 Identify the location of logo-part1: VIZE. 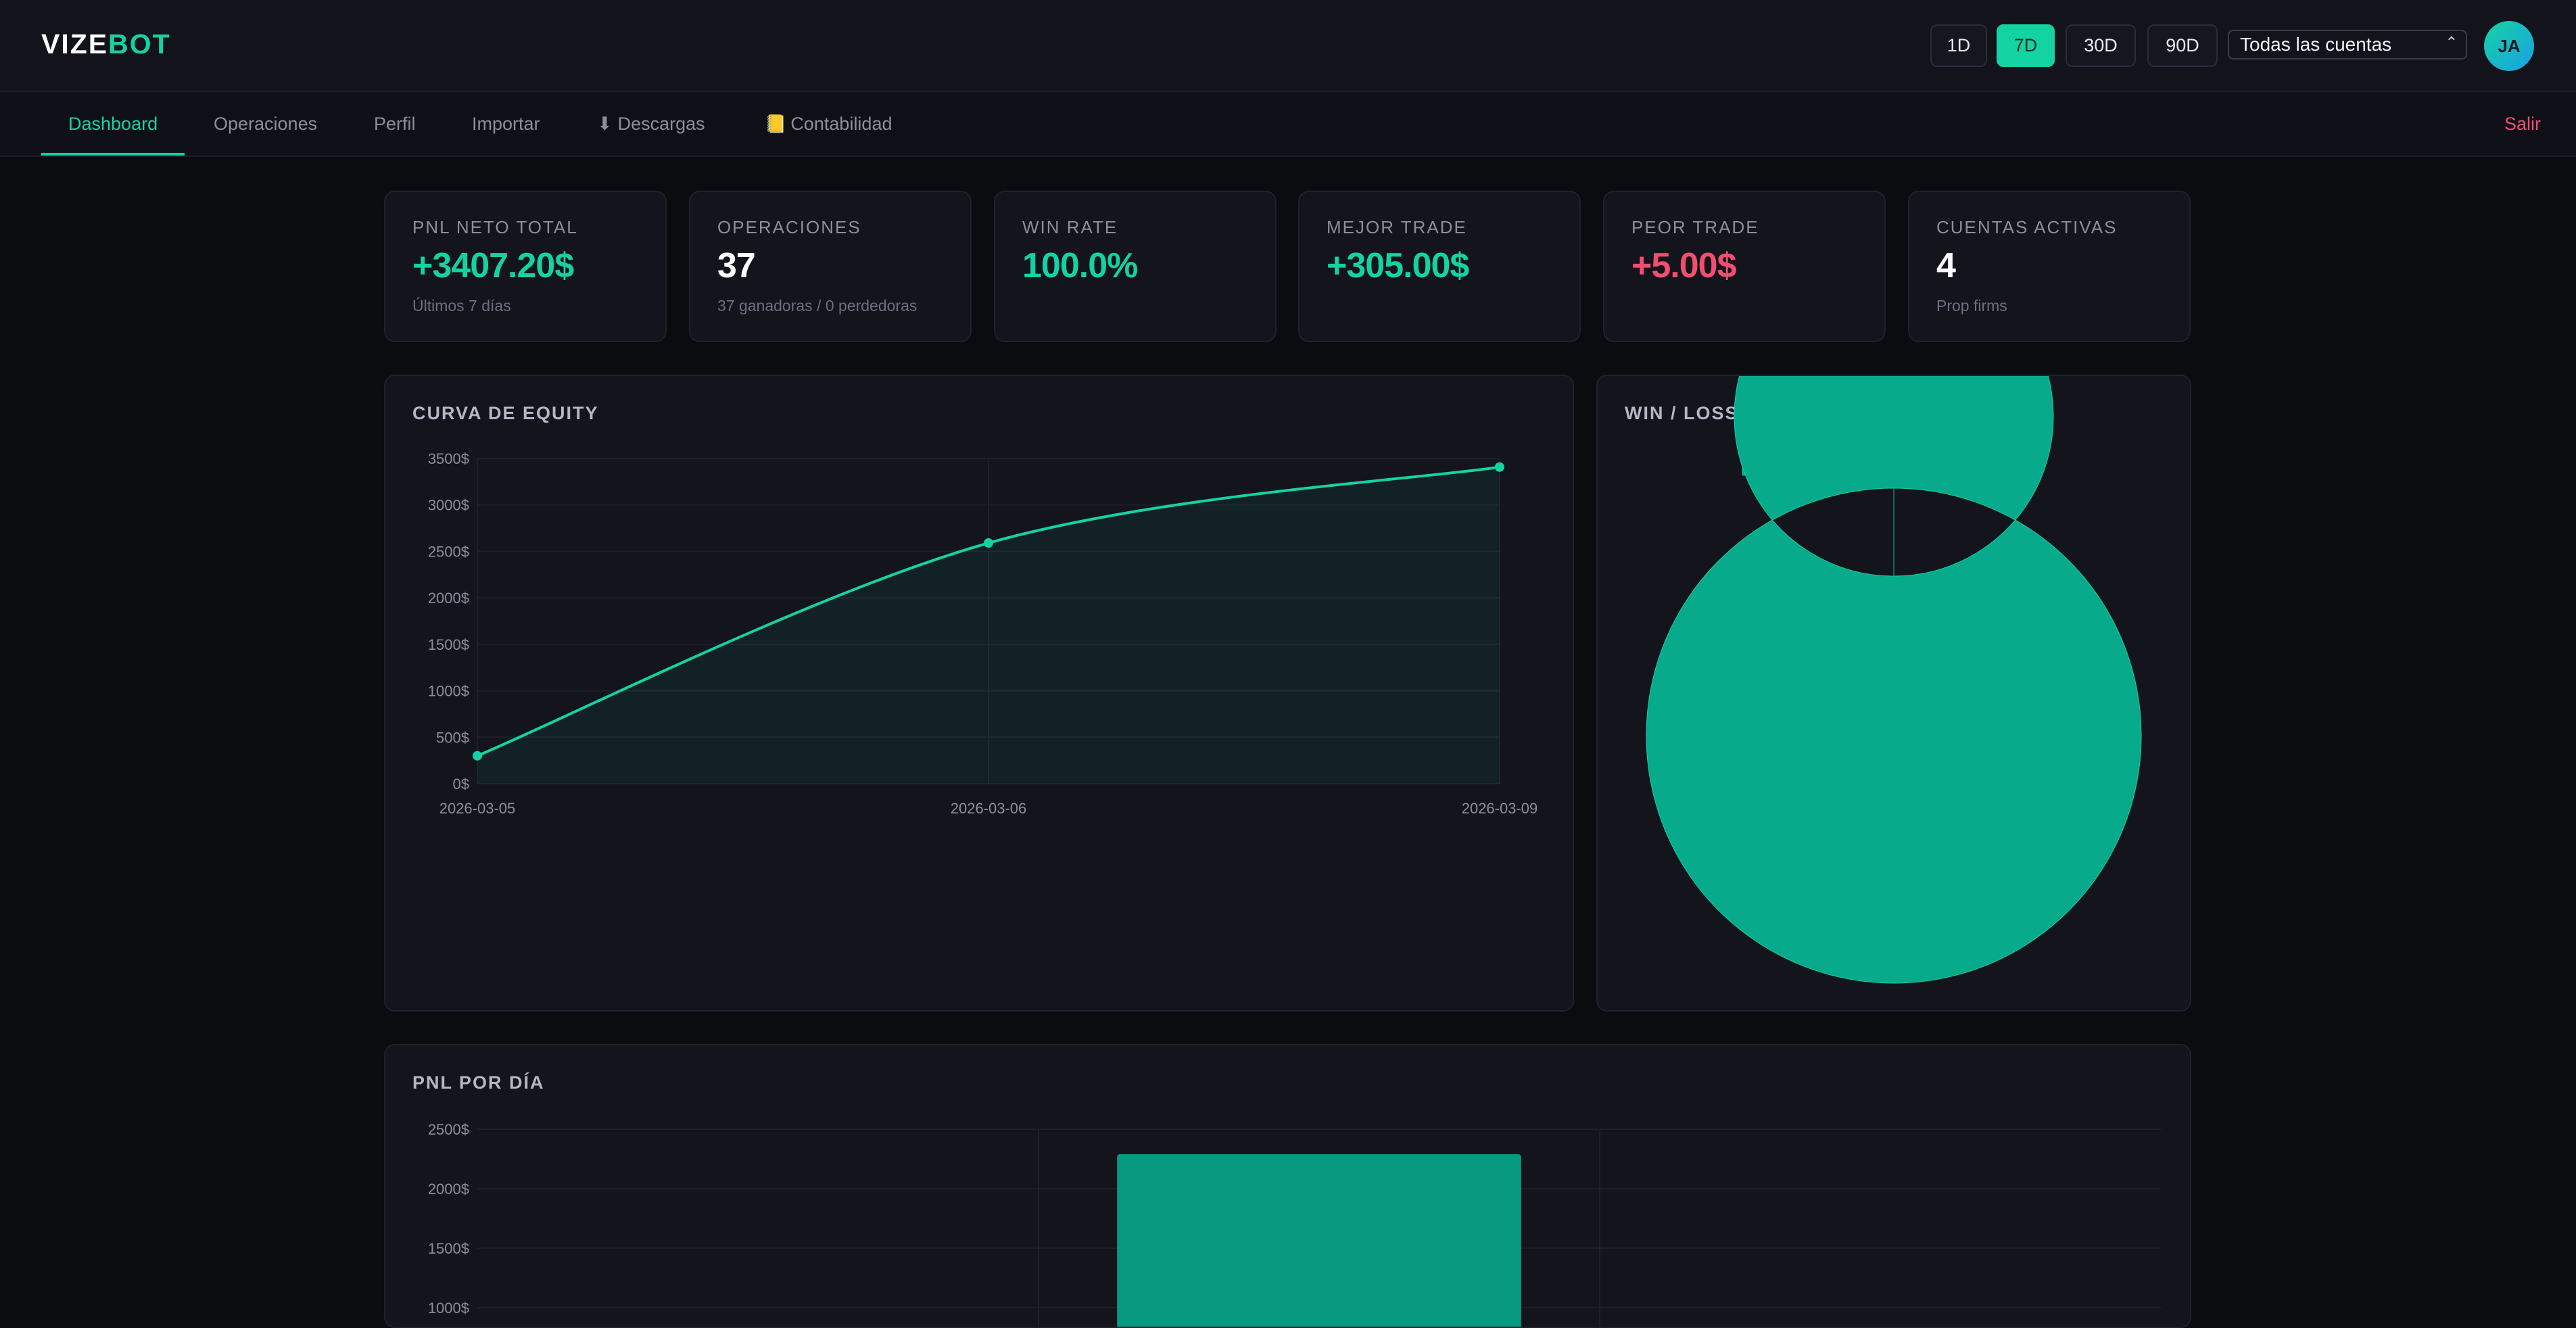
(75, 44).